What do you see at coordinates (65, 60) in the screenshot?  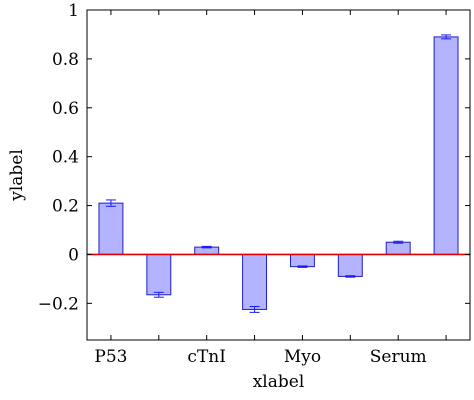 I see `y-tick-label: 0.8` at bounding box center [65, 60].